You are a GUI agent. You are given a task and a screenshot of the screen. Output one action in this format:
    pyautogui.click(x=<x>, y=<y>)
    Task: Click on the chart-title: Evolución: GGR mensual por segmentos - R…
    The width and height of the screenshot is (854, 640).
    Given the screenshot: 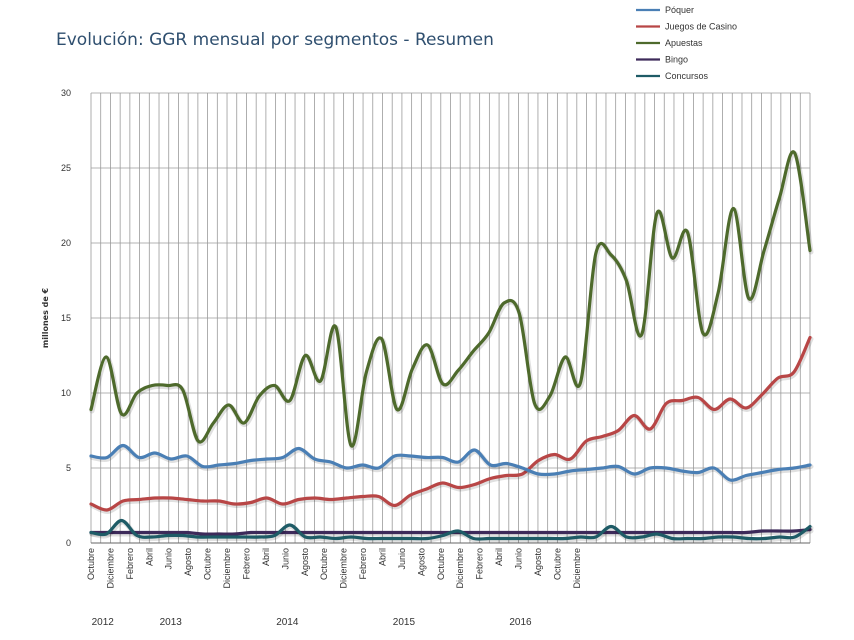 What is the action you would take?
    pyautogui.click(x=275, y=40)
    